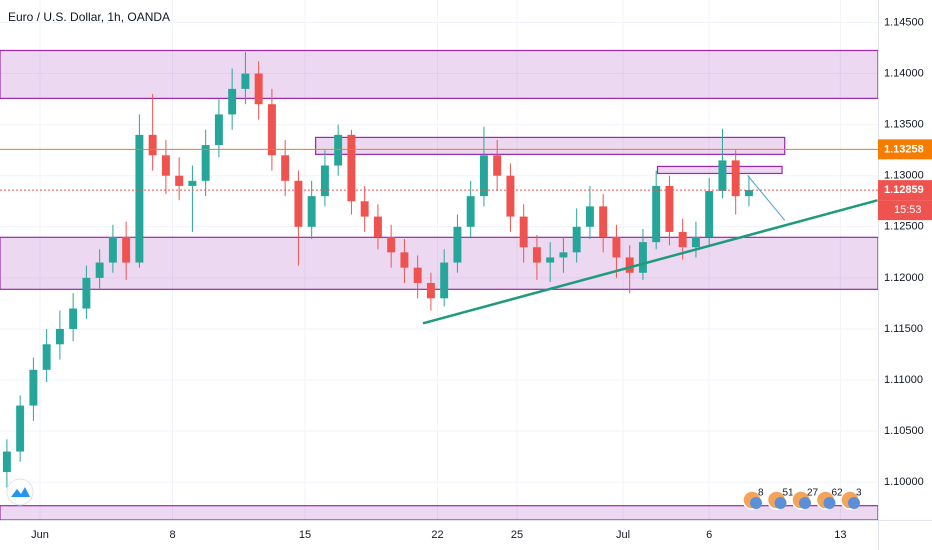 The width and height of the screenshot is (932, 550). Describe the element at coordinates (838, 493) in the screenshot. I see `badge-count: 62` at that location.